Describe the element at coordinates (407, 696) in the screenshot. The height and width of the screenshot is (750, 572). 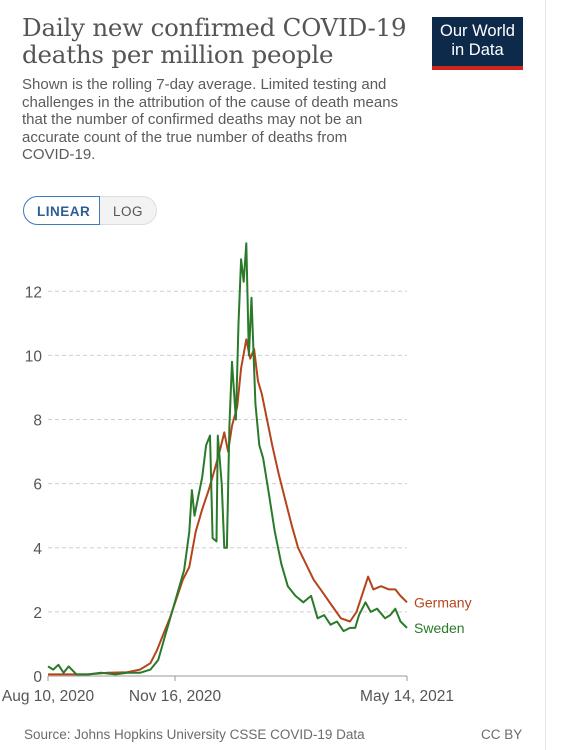
I see `x-tick-label: May 14, 2021` at that location.